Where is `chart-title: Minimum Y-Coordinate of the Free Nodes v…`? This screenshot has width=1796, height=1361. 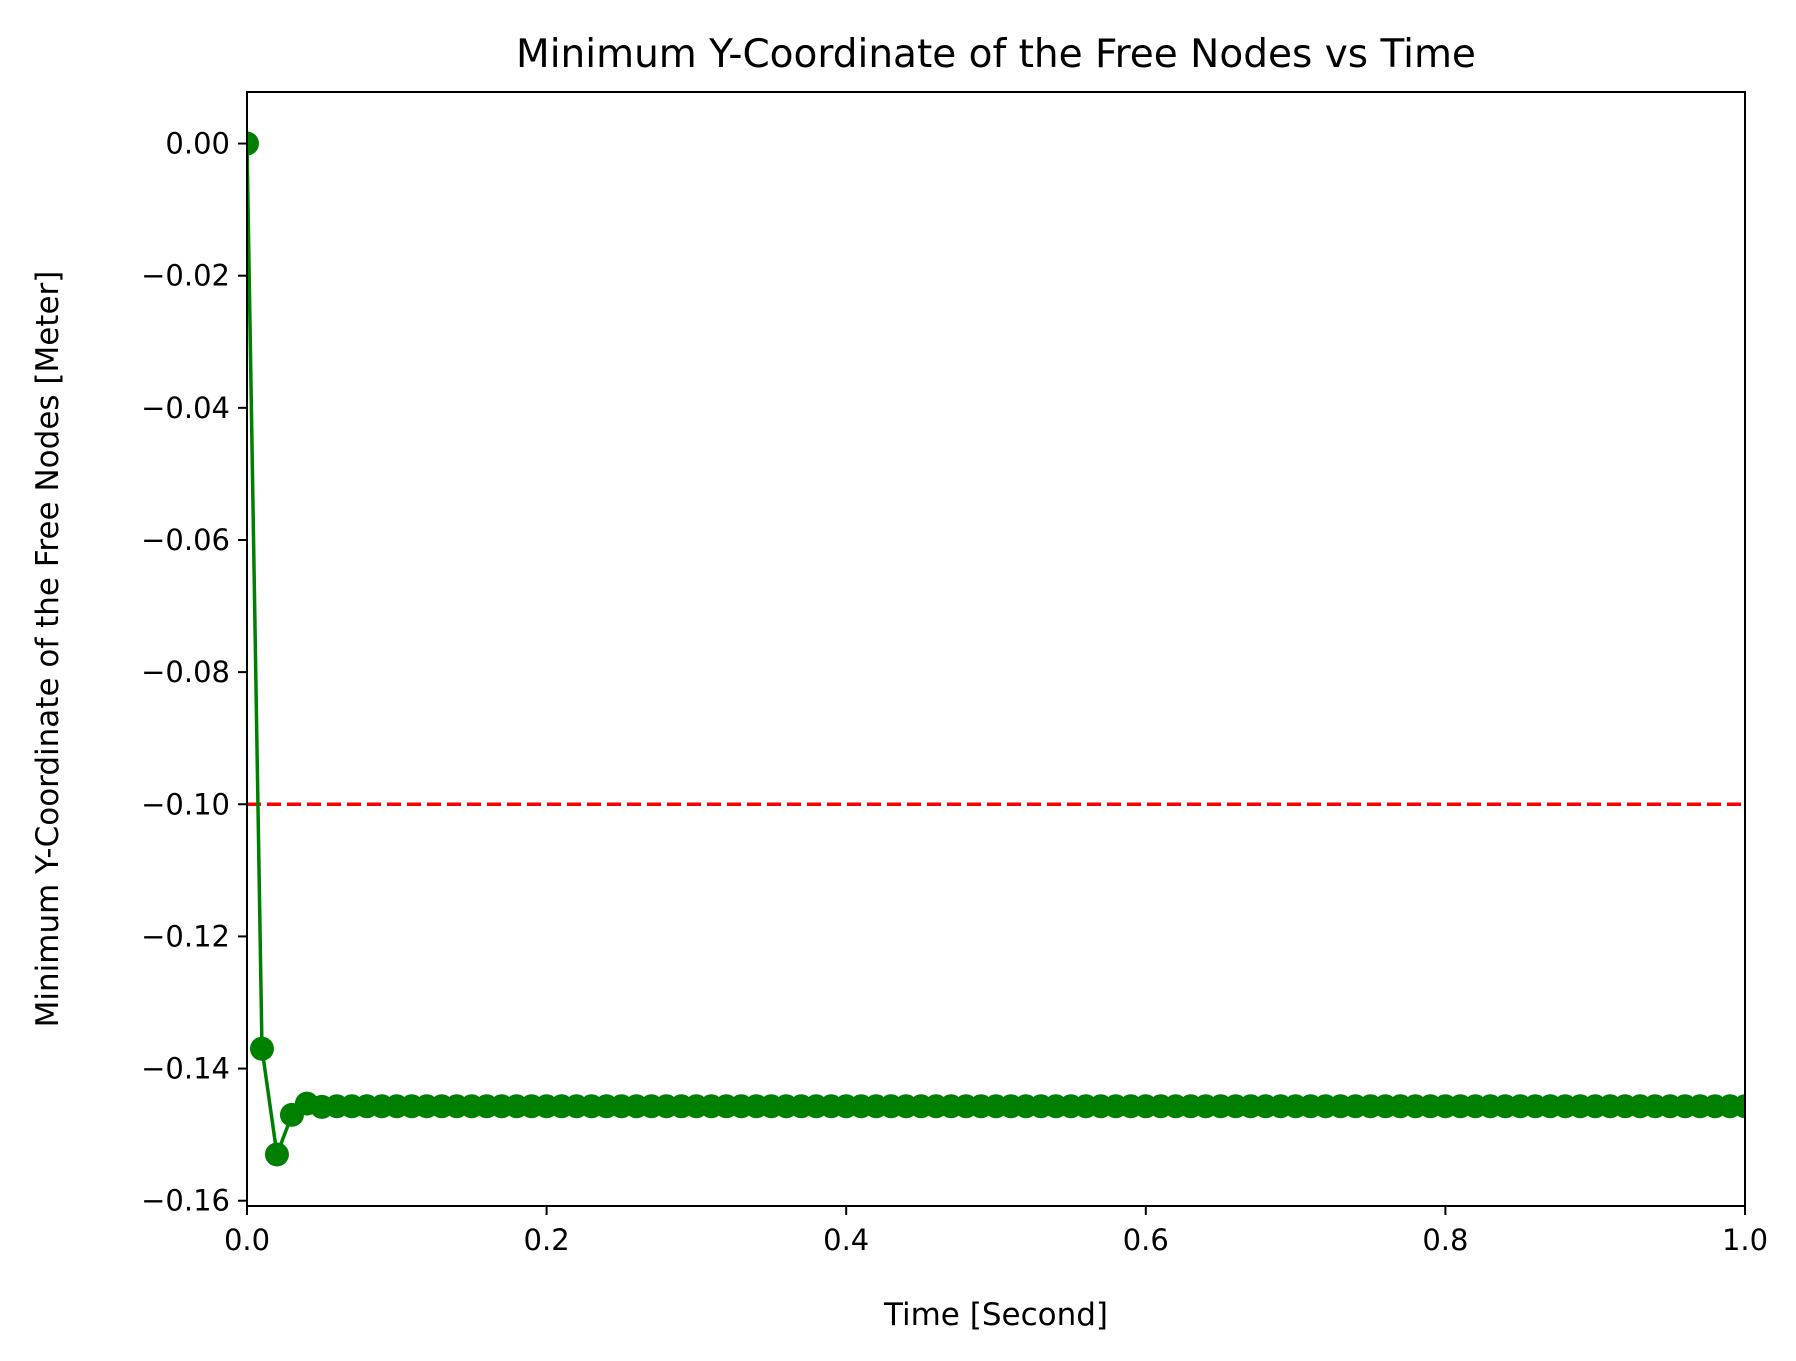
chart-title: Minimum Y-Coordinate of the Free Nodes v… is located at coordinates (996, 54).